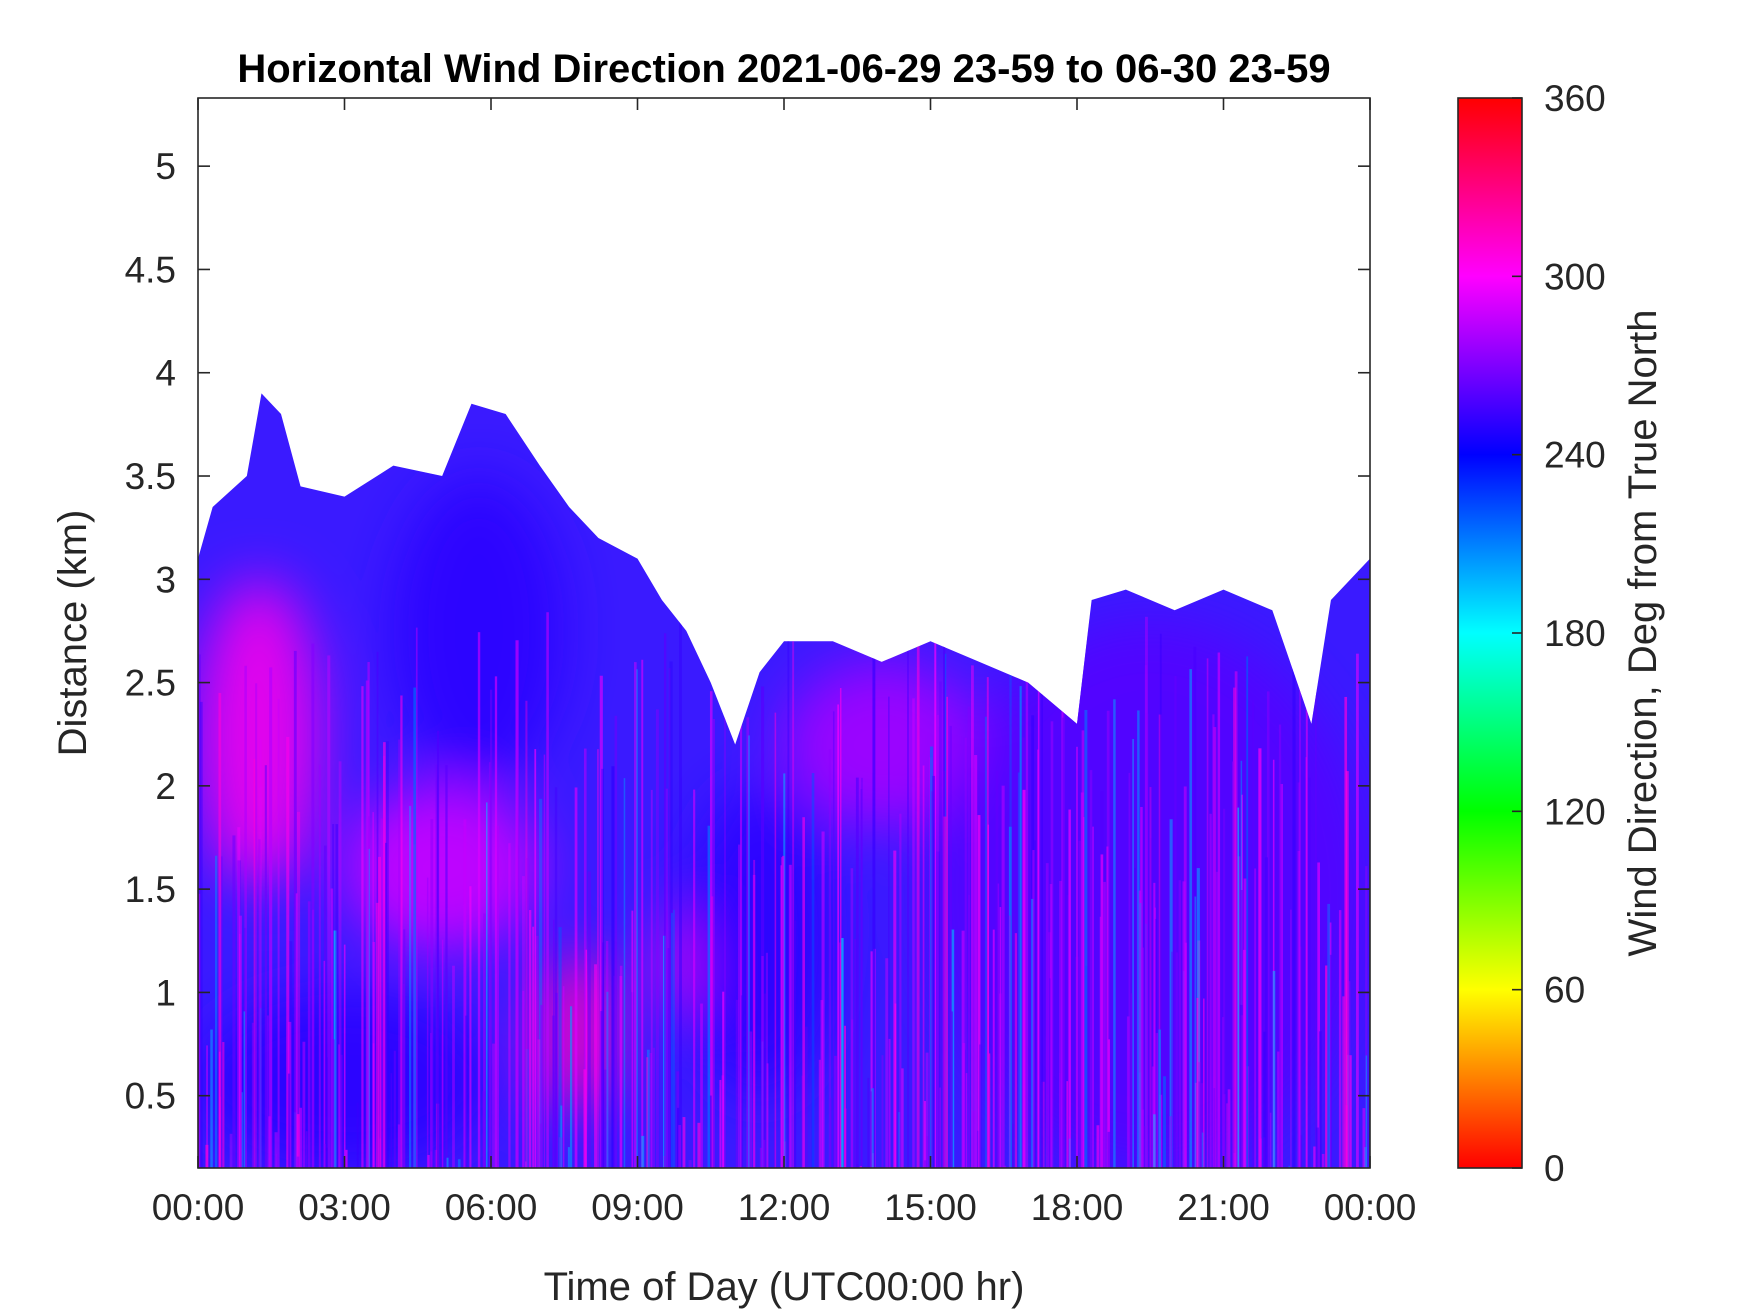 Image resolution: width=1750 pixels, height=1313 pixels. Describe the element at coordinates (637, 1207) in the screenshot. I see `x-tick-label: 09:00` at that location.